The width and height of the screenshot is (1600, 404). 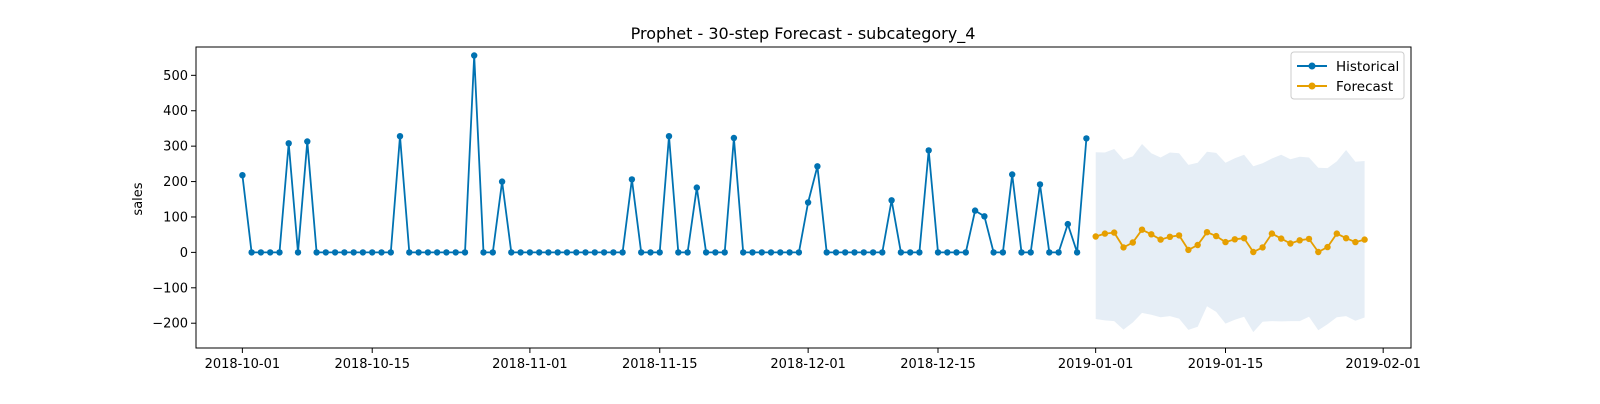 What do you see at coordinates (372, 364) in the screenshot?
I see `x-tick-label: 2018-10-15` at bounding box center [372, 364].